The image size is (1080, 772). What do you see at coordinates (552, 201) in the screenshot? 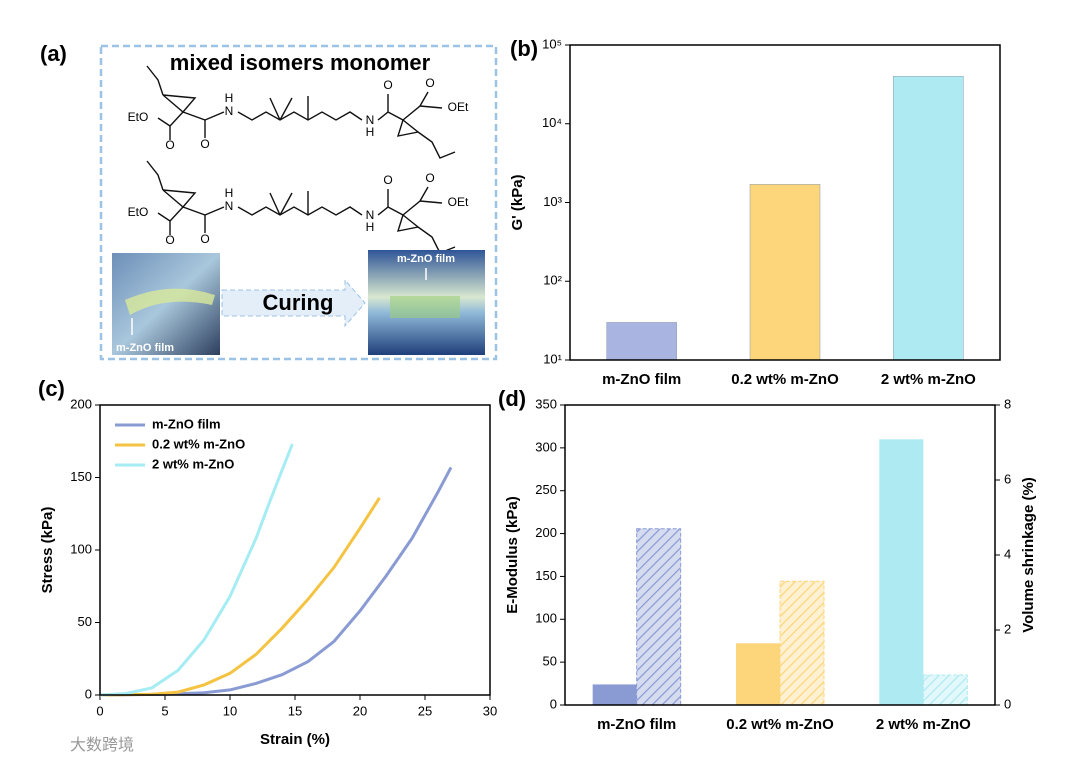
I see `y-tick-label: 10³` at bounding box center [552, 201].